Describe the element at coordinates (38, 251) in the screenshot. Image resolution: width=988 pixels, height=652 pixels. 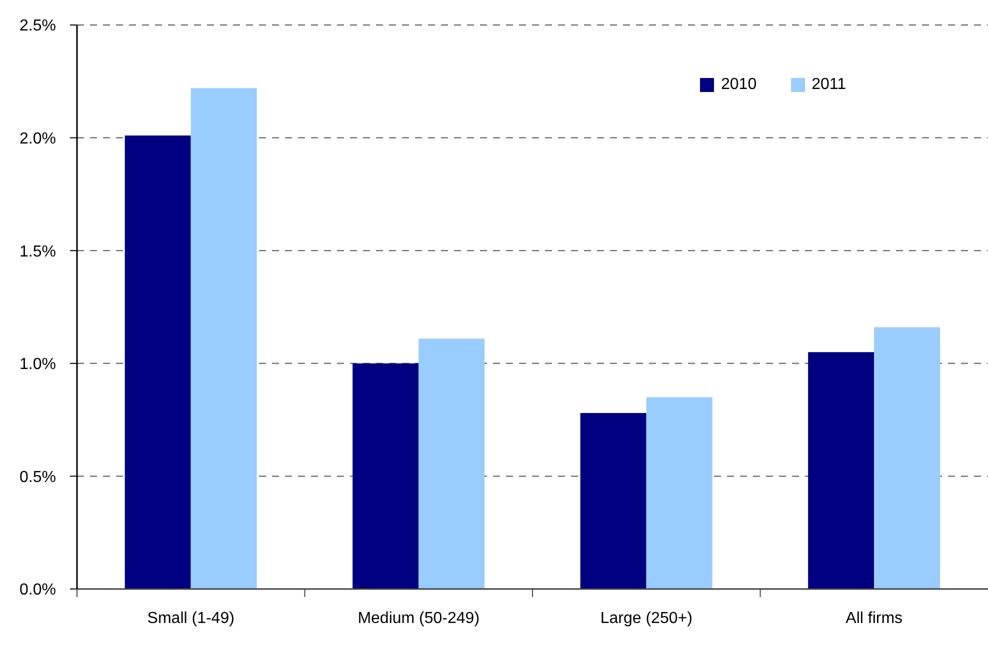
I see `y-tick-label: 1.5%` at that location.